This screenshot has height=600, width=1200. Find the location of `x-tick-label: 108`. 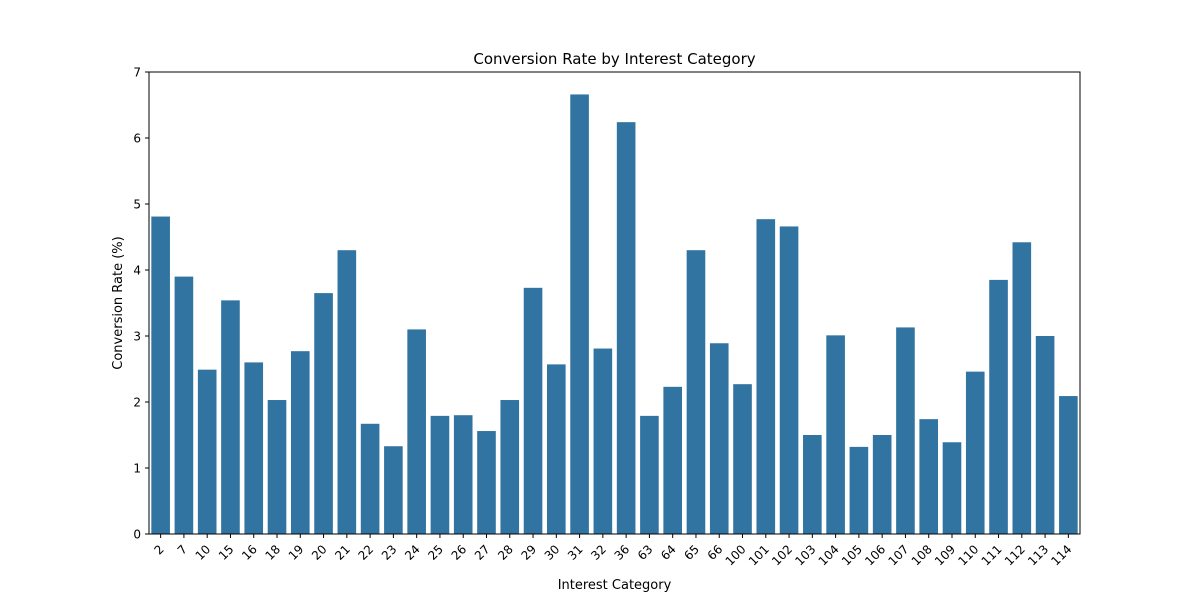

x-tick-label: 108 is located at coordinates (922, 555).